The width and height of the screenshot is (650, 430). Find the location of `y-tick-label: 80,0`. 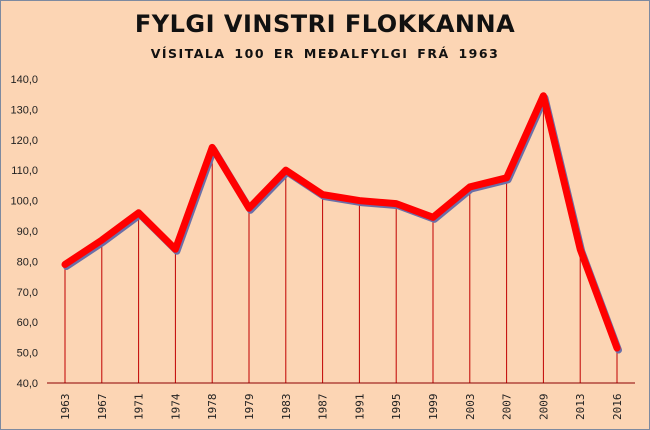

y-tick-label: 80,0 is located at coordinates (27, 262).